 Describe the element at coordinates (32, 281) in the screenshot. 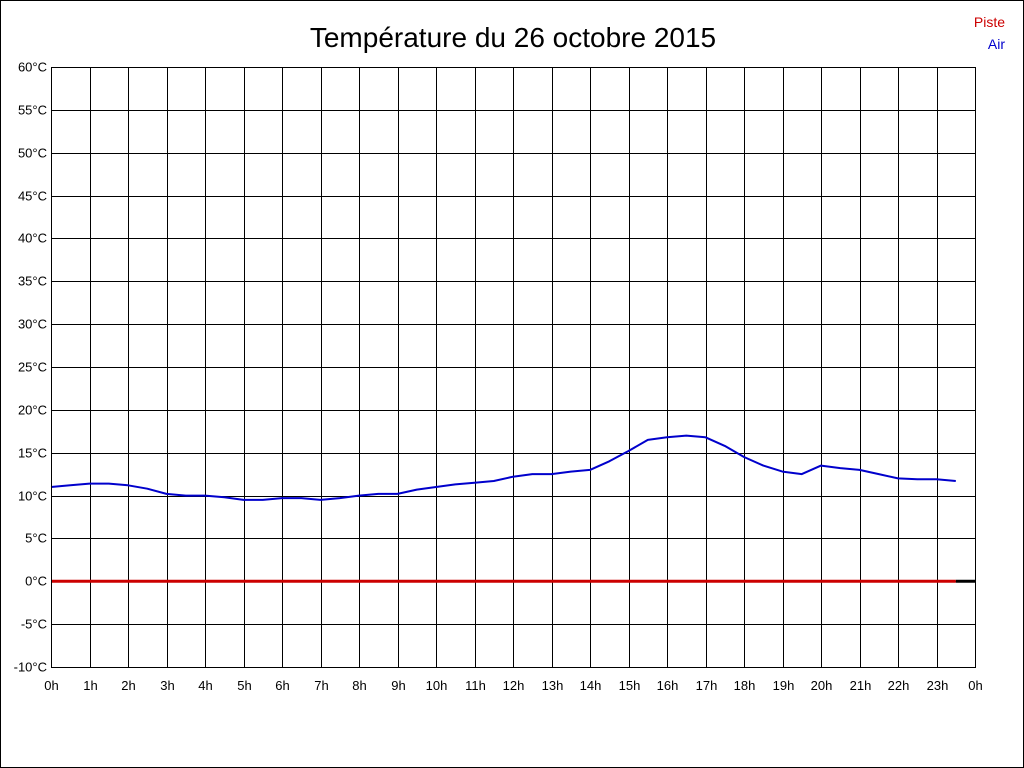

I see `y-tick-label: 35°C` at that location.